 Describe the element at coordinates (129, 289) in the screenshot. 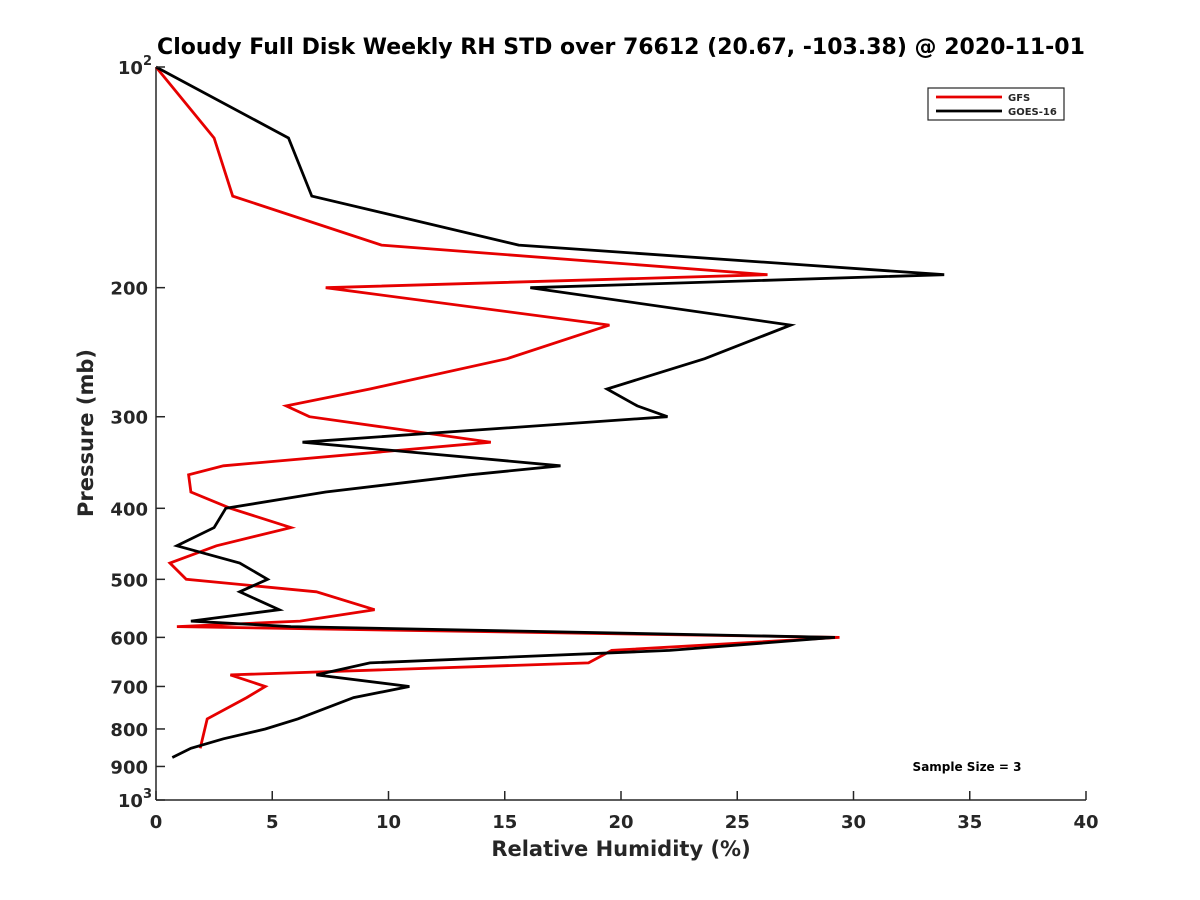

I see `y-tick-label: 200` at that location.